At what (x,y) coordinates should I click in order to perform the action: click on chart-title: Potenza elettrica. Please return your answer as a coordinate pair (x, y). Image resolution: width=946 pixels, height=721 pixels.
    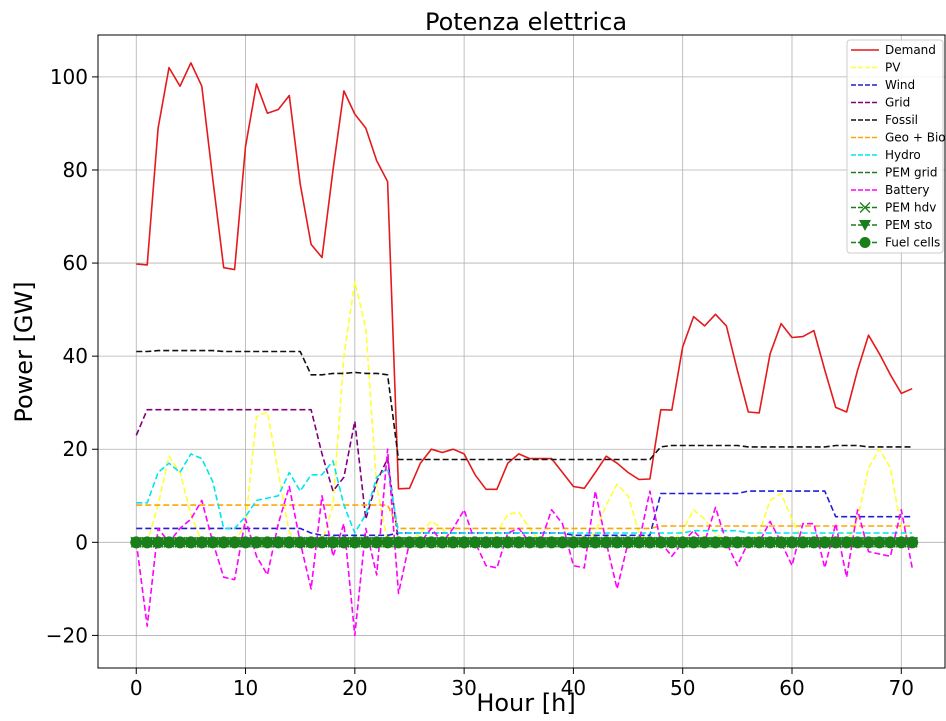
    Looking at the image, I should click on (526, 22).